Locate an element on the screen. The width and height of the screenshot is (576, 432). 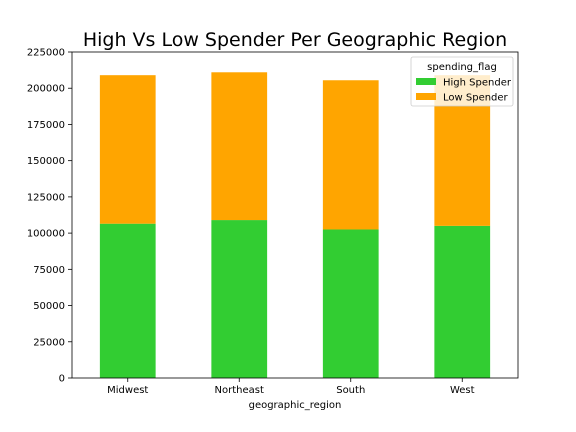
y-tick-label: 175000 is located at coordinates (46, 125).